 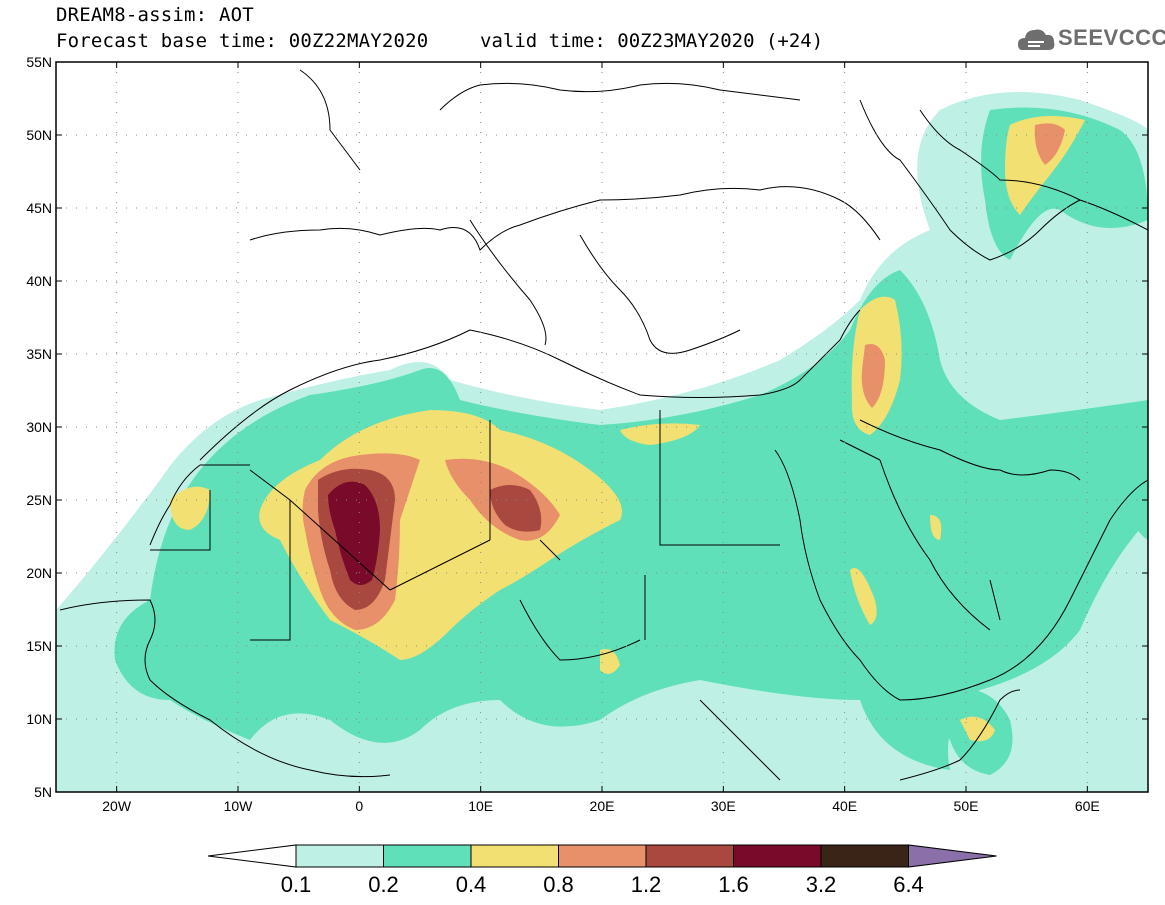 What do you see at coordinates (43, 792) in the screenshot?
I see `lat-label: 5N` at bounding box center [43, 792].